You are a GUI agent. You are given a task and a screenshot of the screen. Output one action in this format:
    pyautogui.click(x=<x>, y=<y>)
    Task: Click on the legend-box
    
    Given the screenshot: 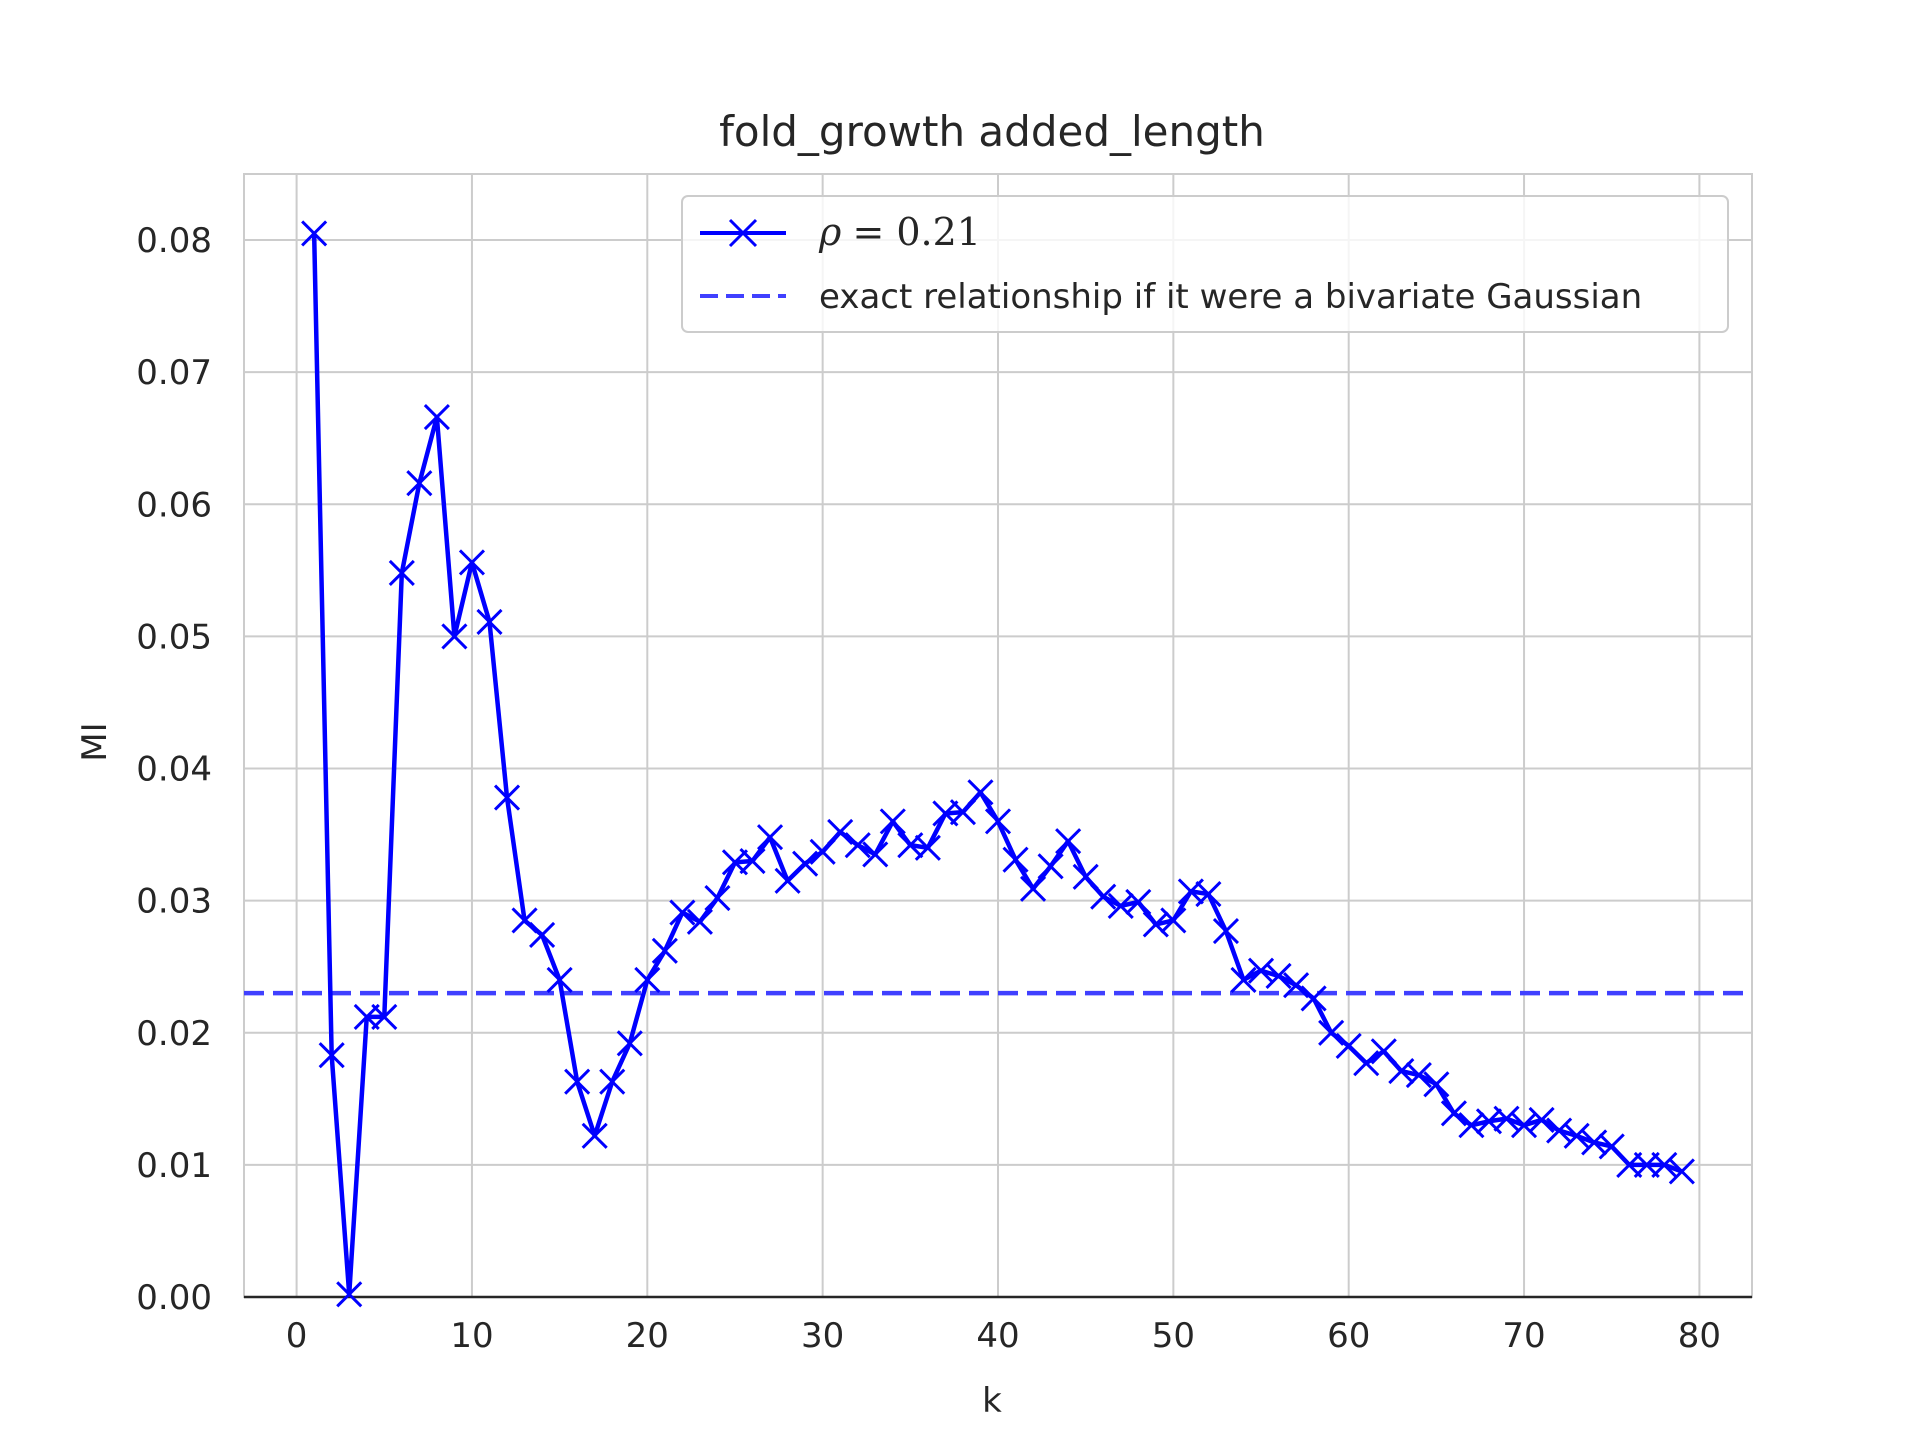 What is the action you would take?
    pyautogui.click(x=1205, y=264)
    